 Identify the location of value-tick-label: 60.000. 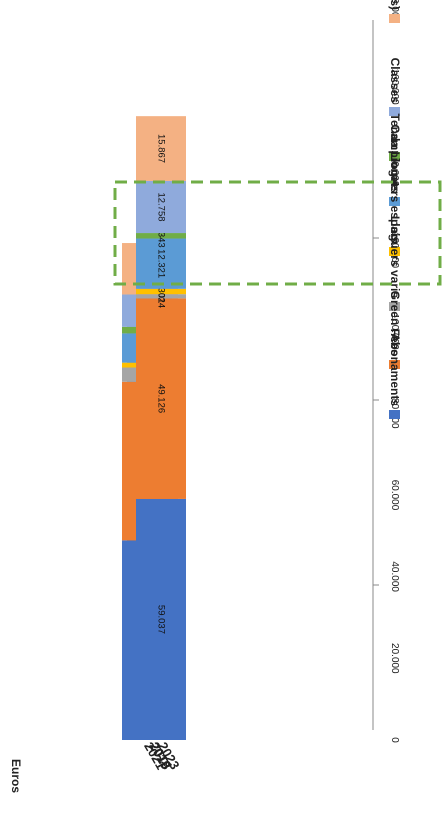
(394, 495).